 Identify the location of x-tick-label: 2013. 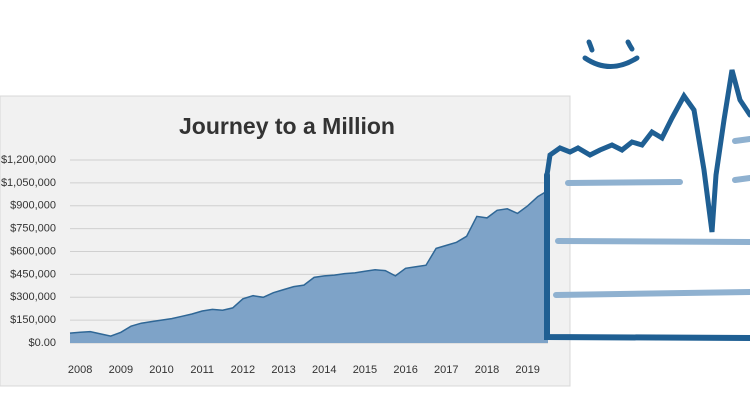
(283, 370).